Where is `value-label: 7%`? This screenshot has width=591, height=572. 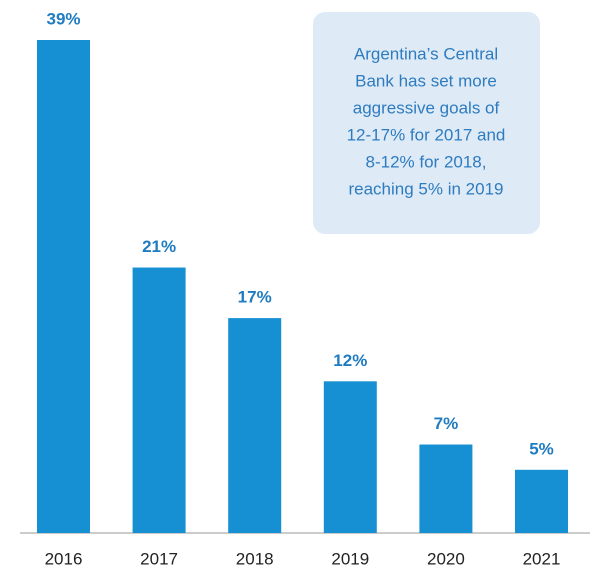 value-label: 7% is located at coordinates (446, 423).